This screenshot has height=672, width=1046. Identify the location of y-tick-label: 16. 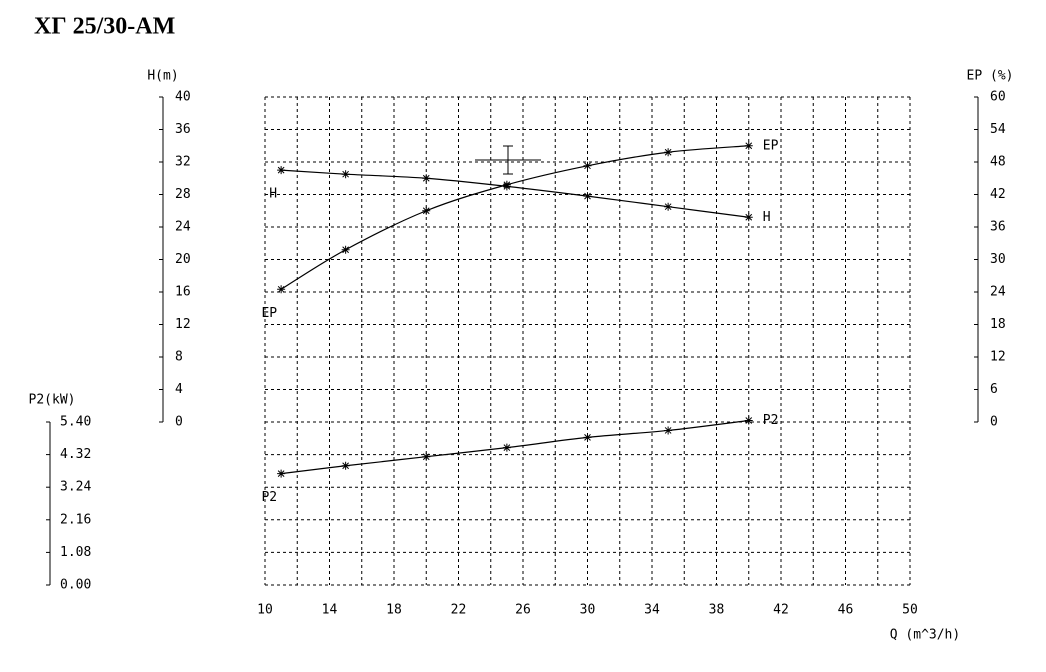
(183, 292).